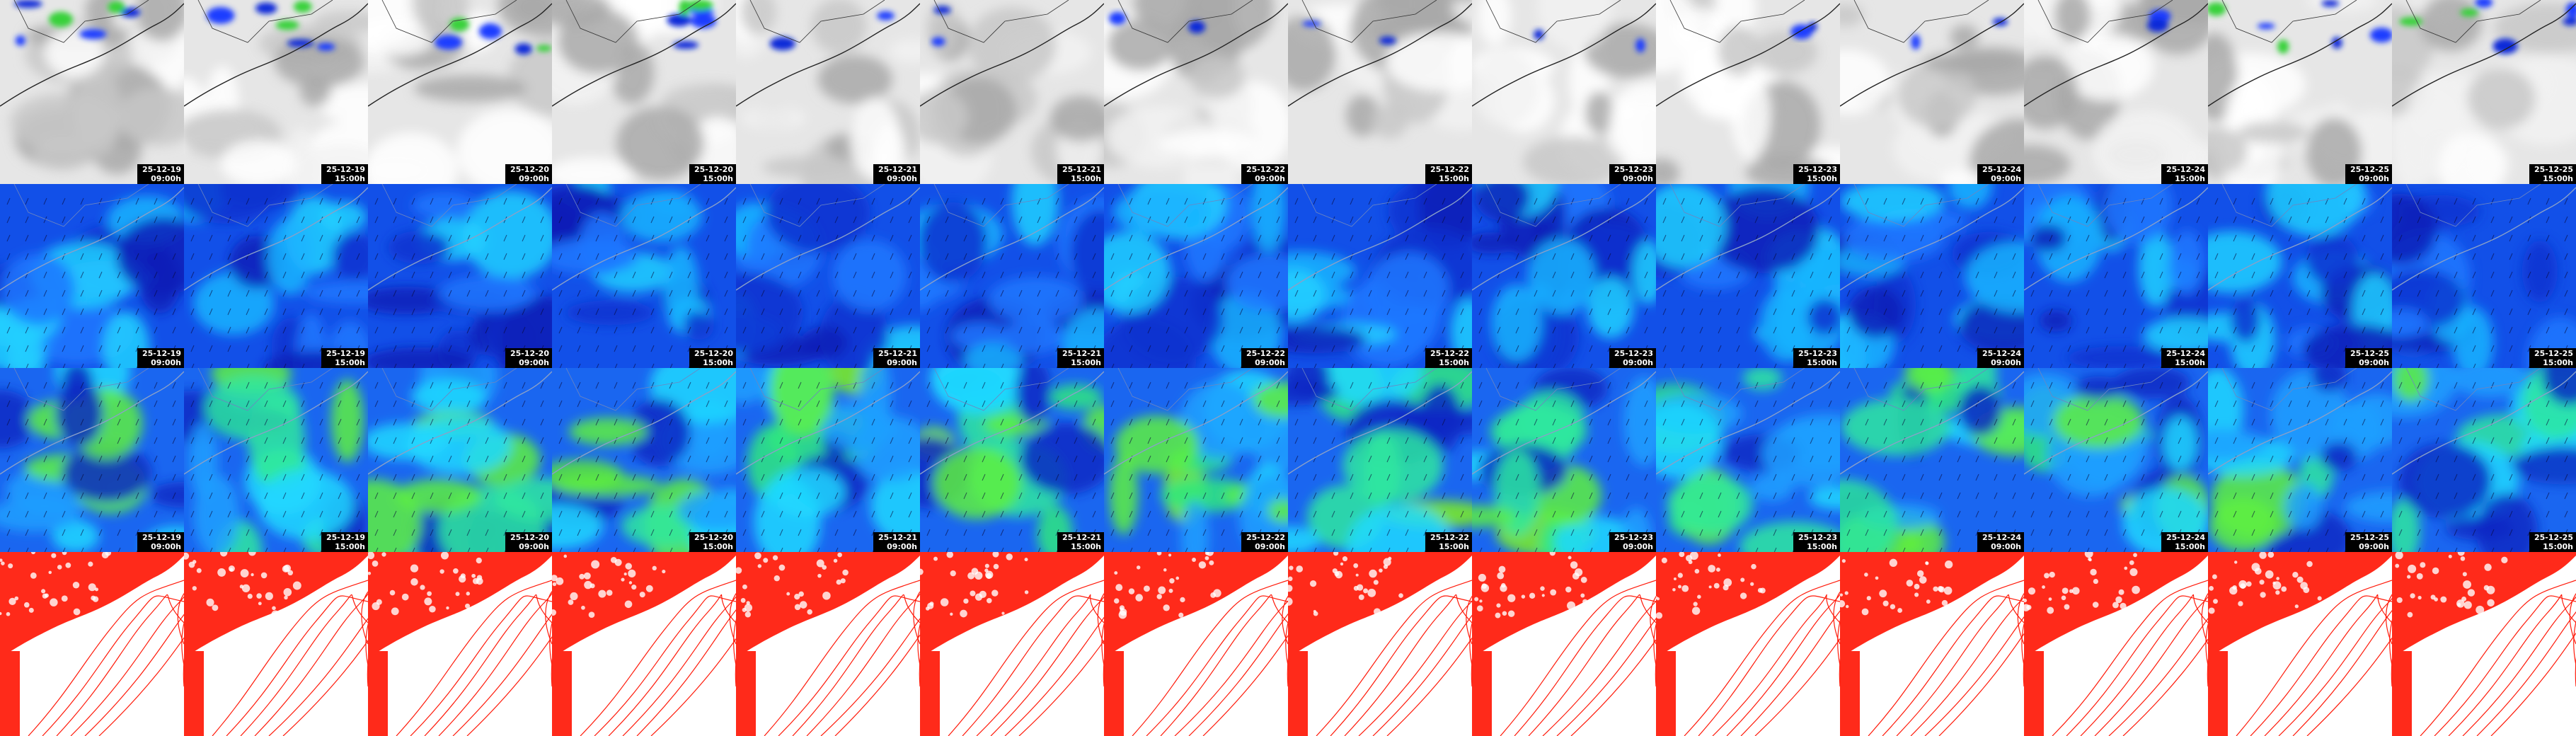 Image resolution: width=2576 pixels, height=736 pixels. Describe the element at coordinates (1454, 363) in the screenshot. I see `frame-time: 15:00h` at that location.